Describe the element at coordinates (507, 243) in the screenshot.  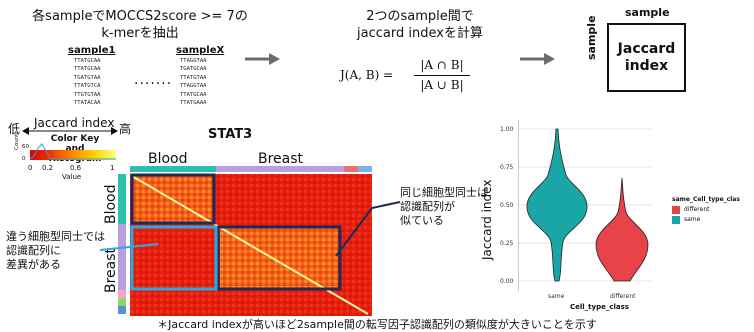
I see `violin-ytick: 0.25` at that location.